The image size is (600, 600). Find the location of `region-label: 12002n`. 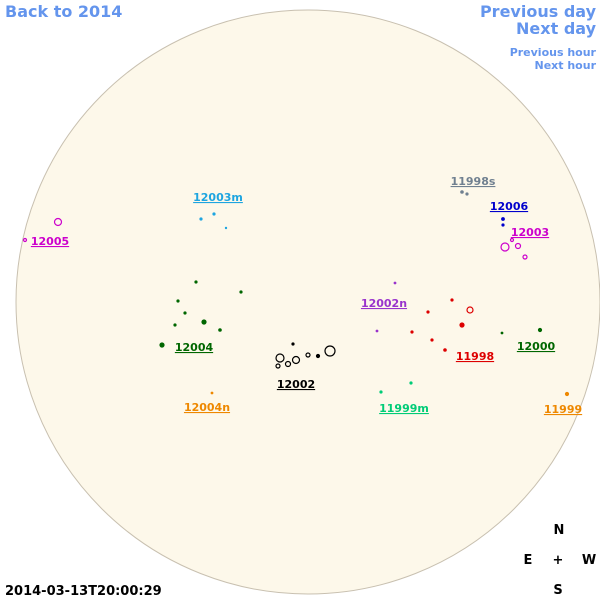

region-label: 12002n is located at coordinates (384, 303).